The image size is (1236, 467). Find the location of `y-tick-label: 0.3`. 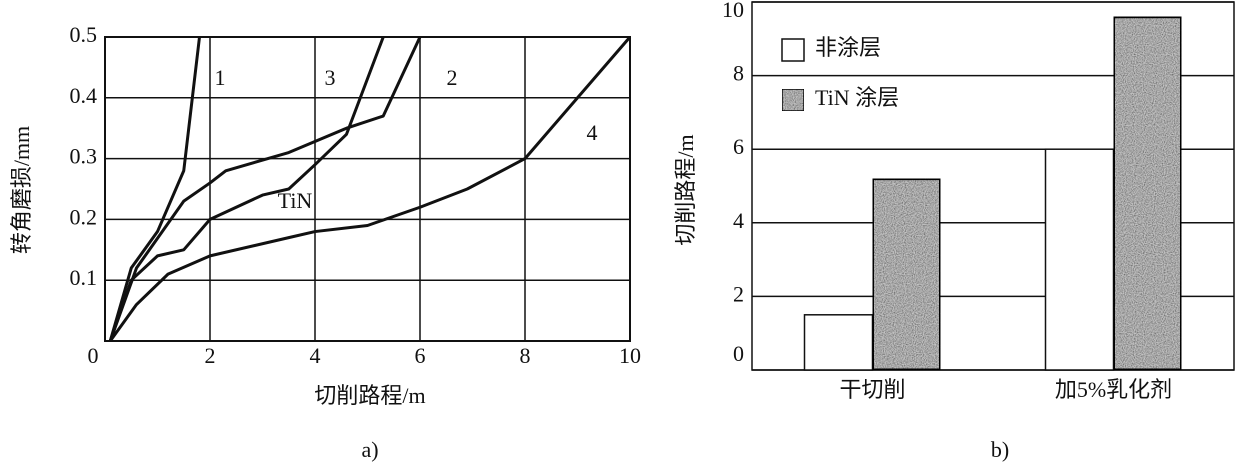

y-tick-label: 0.3 is located at coordinates (84, 156).